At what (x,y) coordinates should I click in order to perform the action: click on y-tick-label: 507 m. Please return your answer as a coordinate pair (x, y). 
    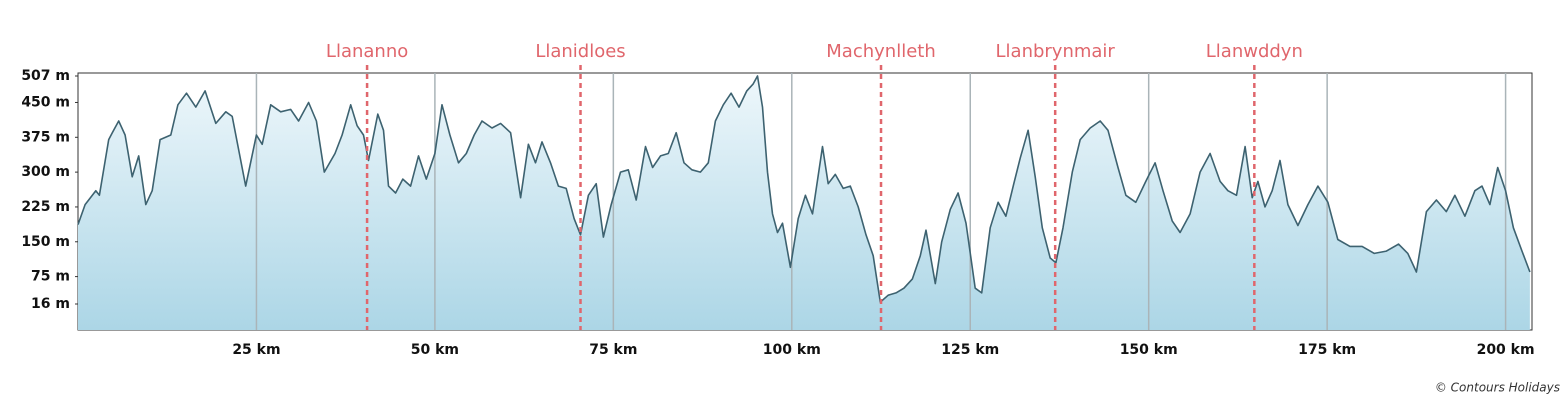
    Looking at the image, I should click on (45, 76).